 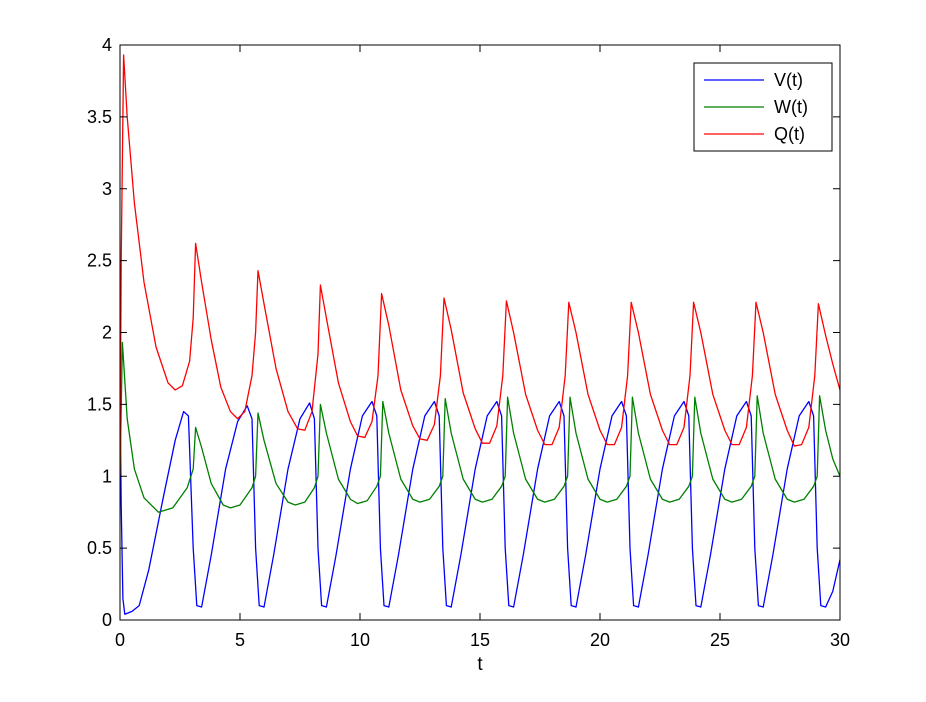 What do you see at coordinates (107, 476) in the screenshot?
I see `y-tick-label: 1` at bounding box center [107, 476].